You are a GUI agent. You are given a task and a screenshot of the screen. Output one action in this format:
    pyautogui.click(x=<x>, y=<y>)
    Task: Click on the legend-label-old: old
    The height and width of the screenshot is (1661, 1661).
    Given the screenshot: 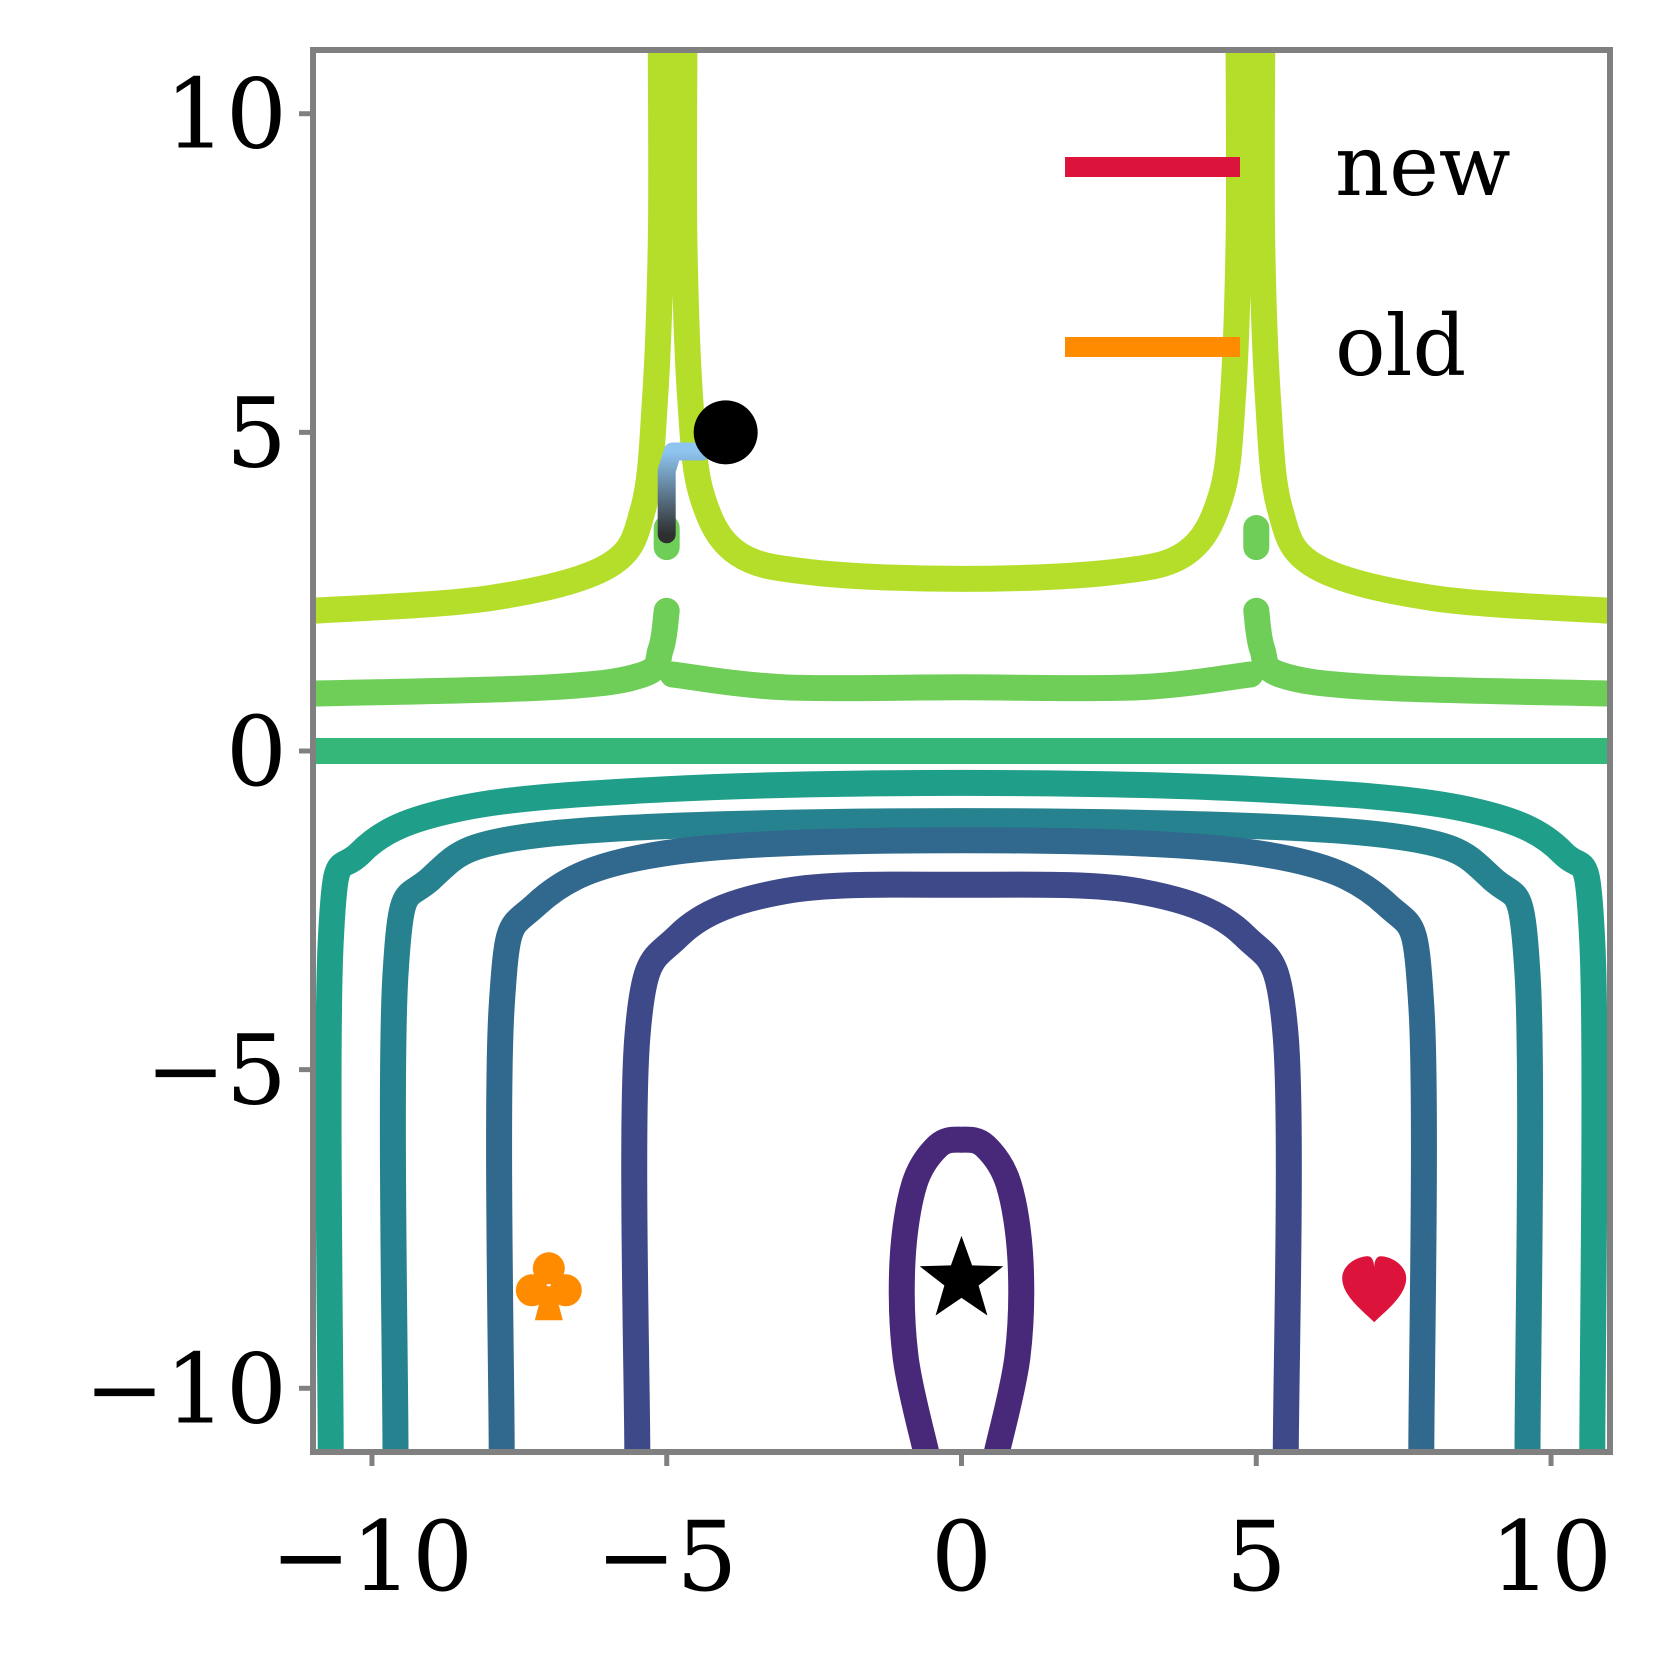 What is the action you would take?
    pyautogui.click(x=1400, y=346)
    